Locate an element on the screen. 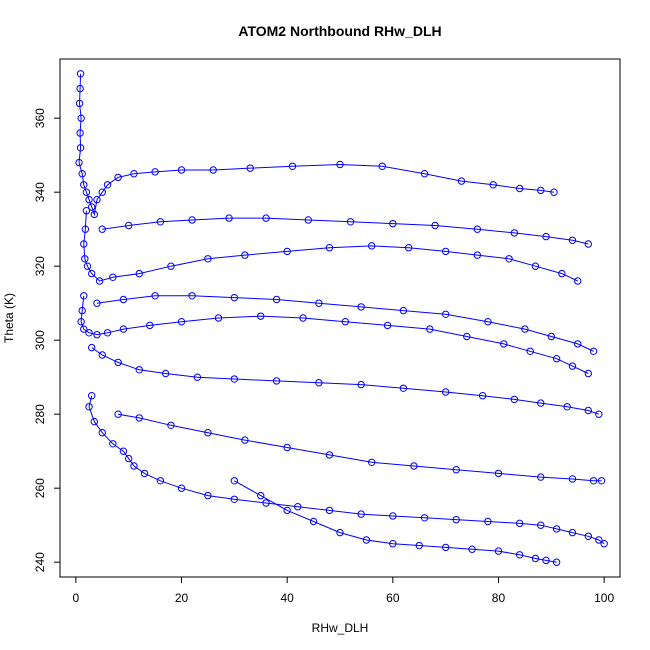 This screenshot has width=650, height=650. y-tick-label: 320 is located at coordinates (40, 266).